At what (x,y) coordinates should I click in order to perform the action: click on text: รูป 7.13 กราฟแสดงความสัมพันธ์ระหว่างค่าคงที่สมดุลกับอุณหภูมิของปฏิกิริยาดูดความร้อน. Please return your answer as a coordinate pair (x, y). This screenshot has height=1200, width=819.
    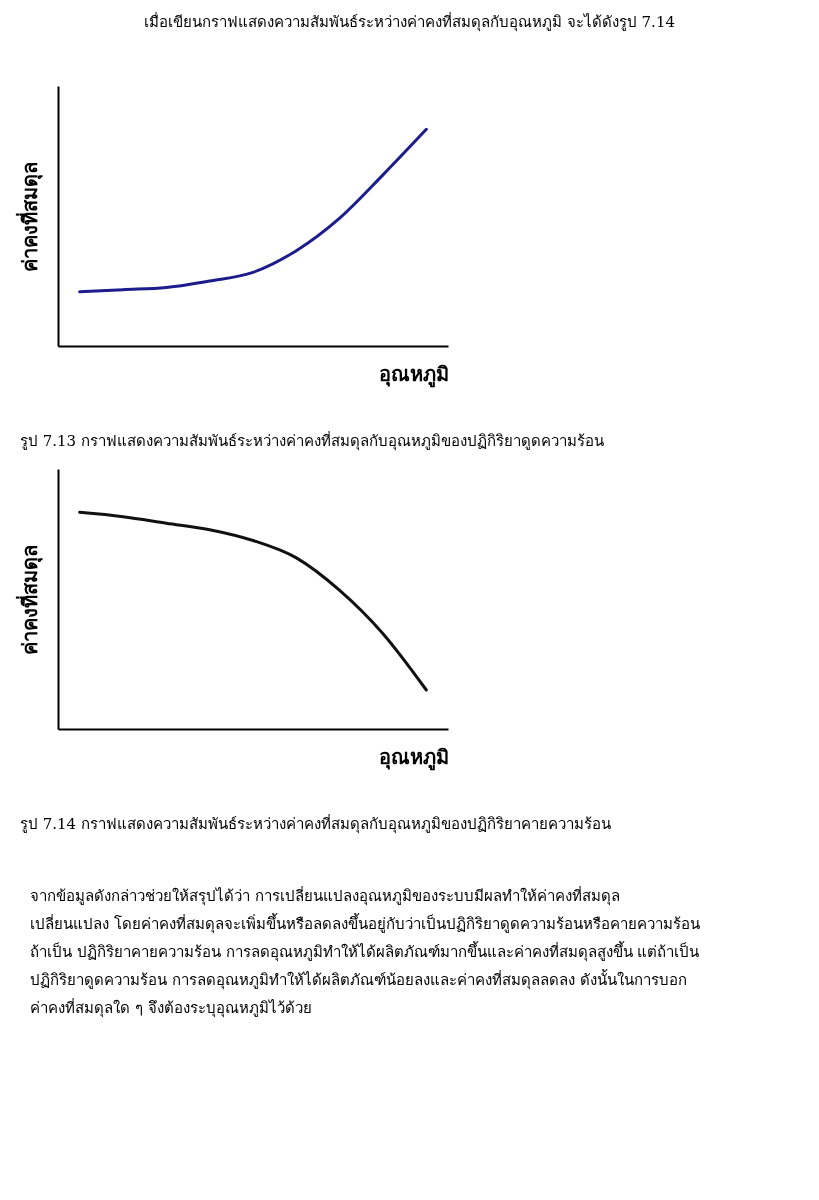
    Looking at the image, I should click on (312, 440).